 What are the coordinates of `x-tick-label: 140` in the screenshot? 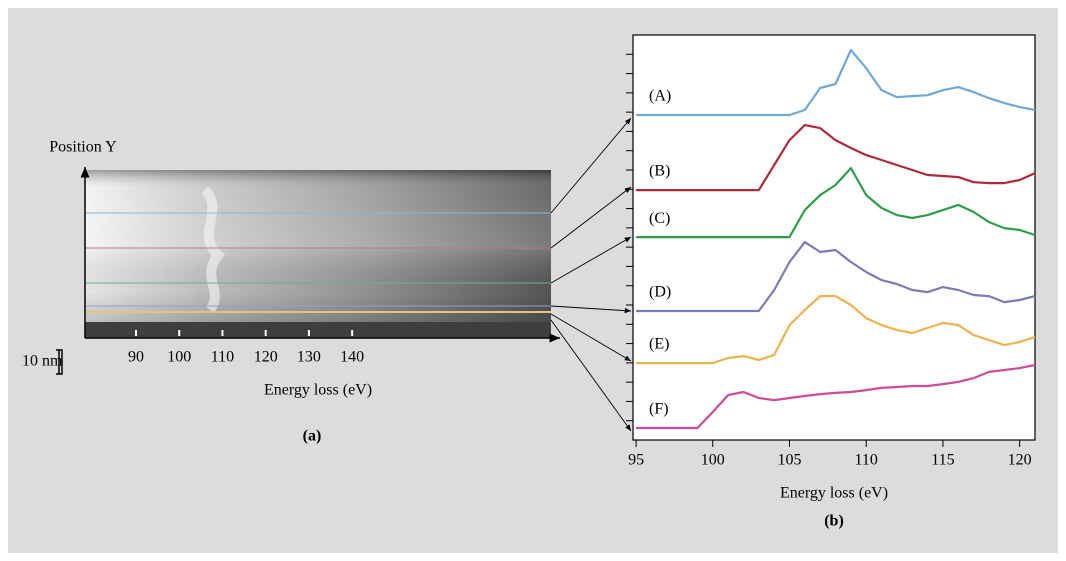 It's located at (352, 357).